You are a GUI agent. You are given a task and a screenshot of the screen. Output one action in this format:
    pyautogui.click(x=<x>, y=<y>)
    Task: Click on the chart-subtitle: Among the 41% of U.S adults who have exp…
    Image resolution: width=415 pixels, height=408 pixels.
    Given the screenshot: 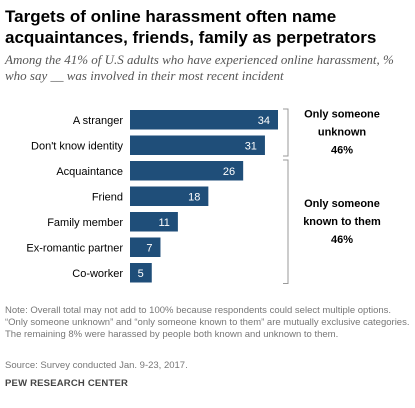 What is the action you would take?
    pyautogui.click(x=199, y=67)
    